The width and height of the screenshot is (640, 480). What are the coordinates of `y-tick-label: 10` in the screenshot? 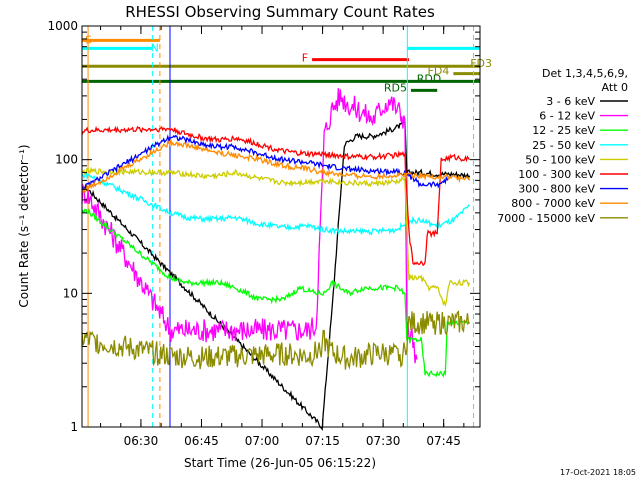 It's located at (70, 293).